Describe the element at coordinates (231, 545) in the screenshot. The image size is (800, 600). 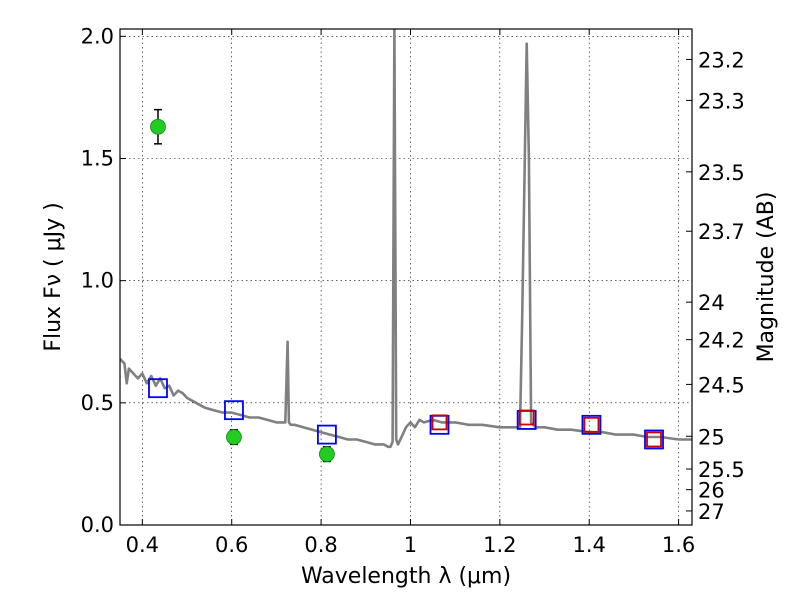
I see `x-tick-label: 0.6` at that location.